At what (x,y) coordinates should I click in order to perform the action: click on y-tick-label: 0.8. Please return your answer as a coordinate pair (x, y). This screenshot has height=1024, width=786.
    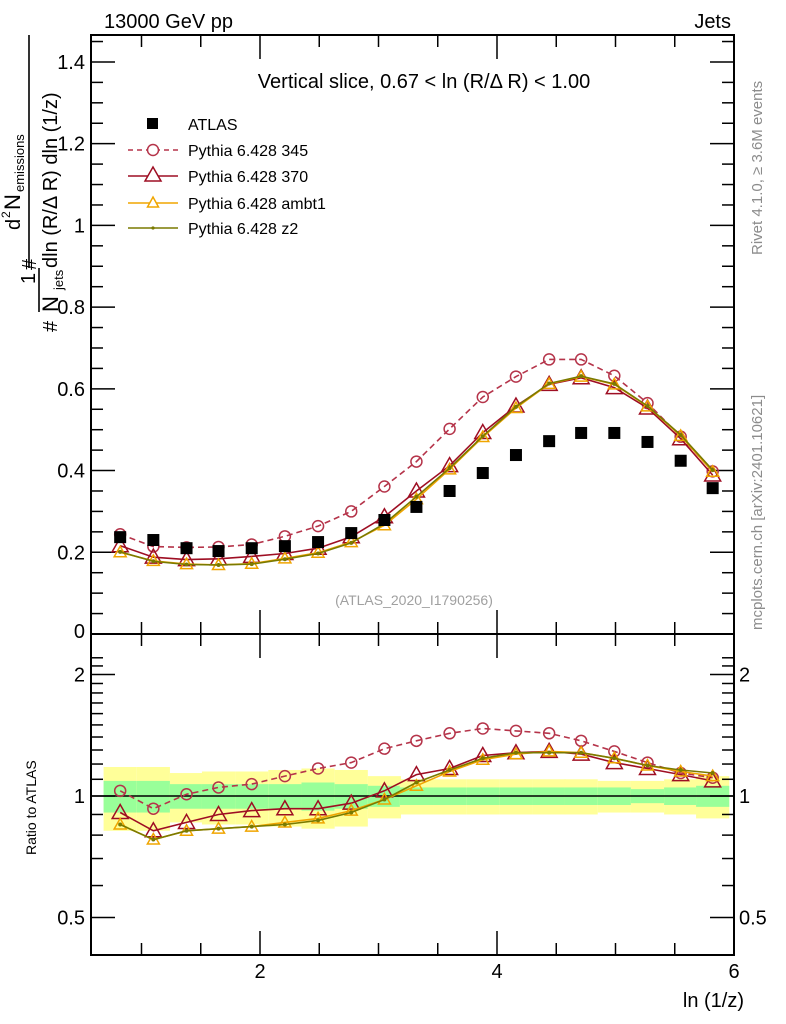
    Looking at the image, I should click on (71, 308).